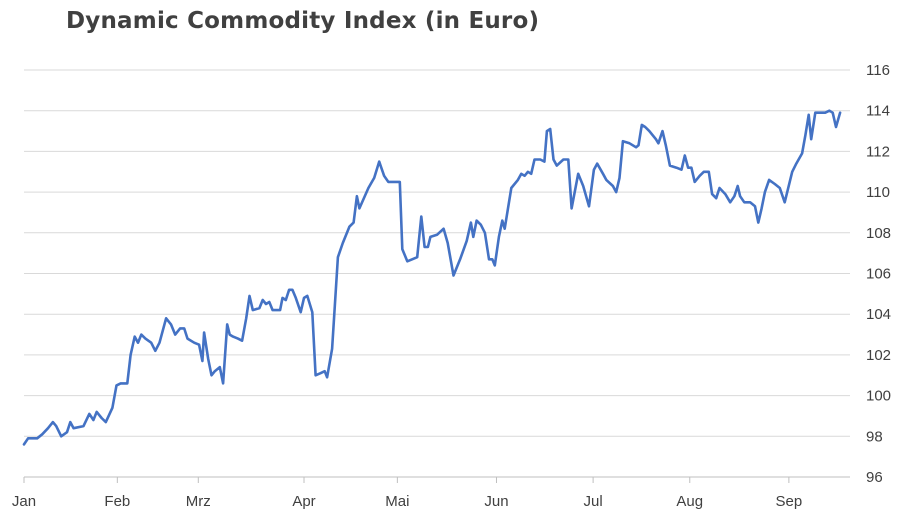 This screenshot has height=526, width=922. Describe the element at coordinates (878, 151) in the screenshot. I see `y-tick-label: 112` at that location.